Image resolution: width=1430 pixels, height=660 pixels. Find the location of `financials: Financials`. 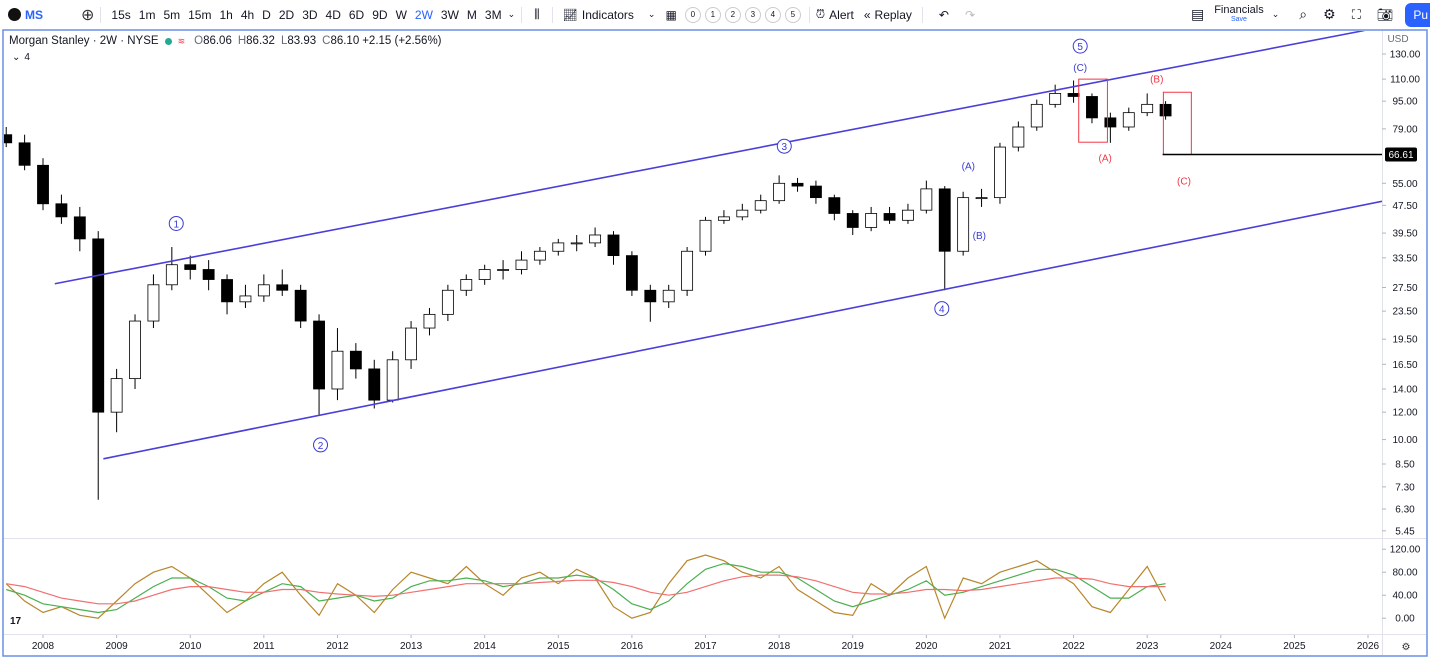

financials: Financials is located at coordinates (1239, 9).